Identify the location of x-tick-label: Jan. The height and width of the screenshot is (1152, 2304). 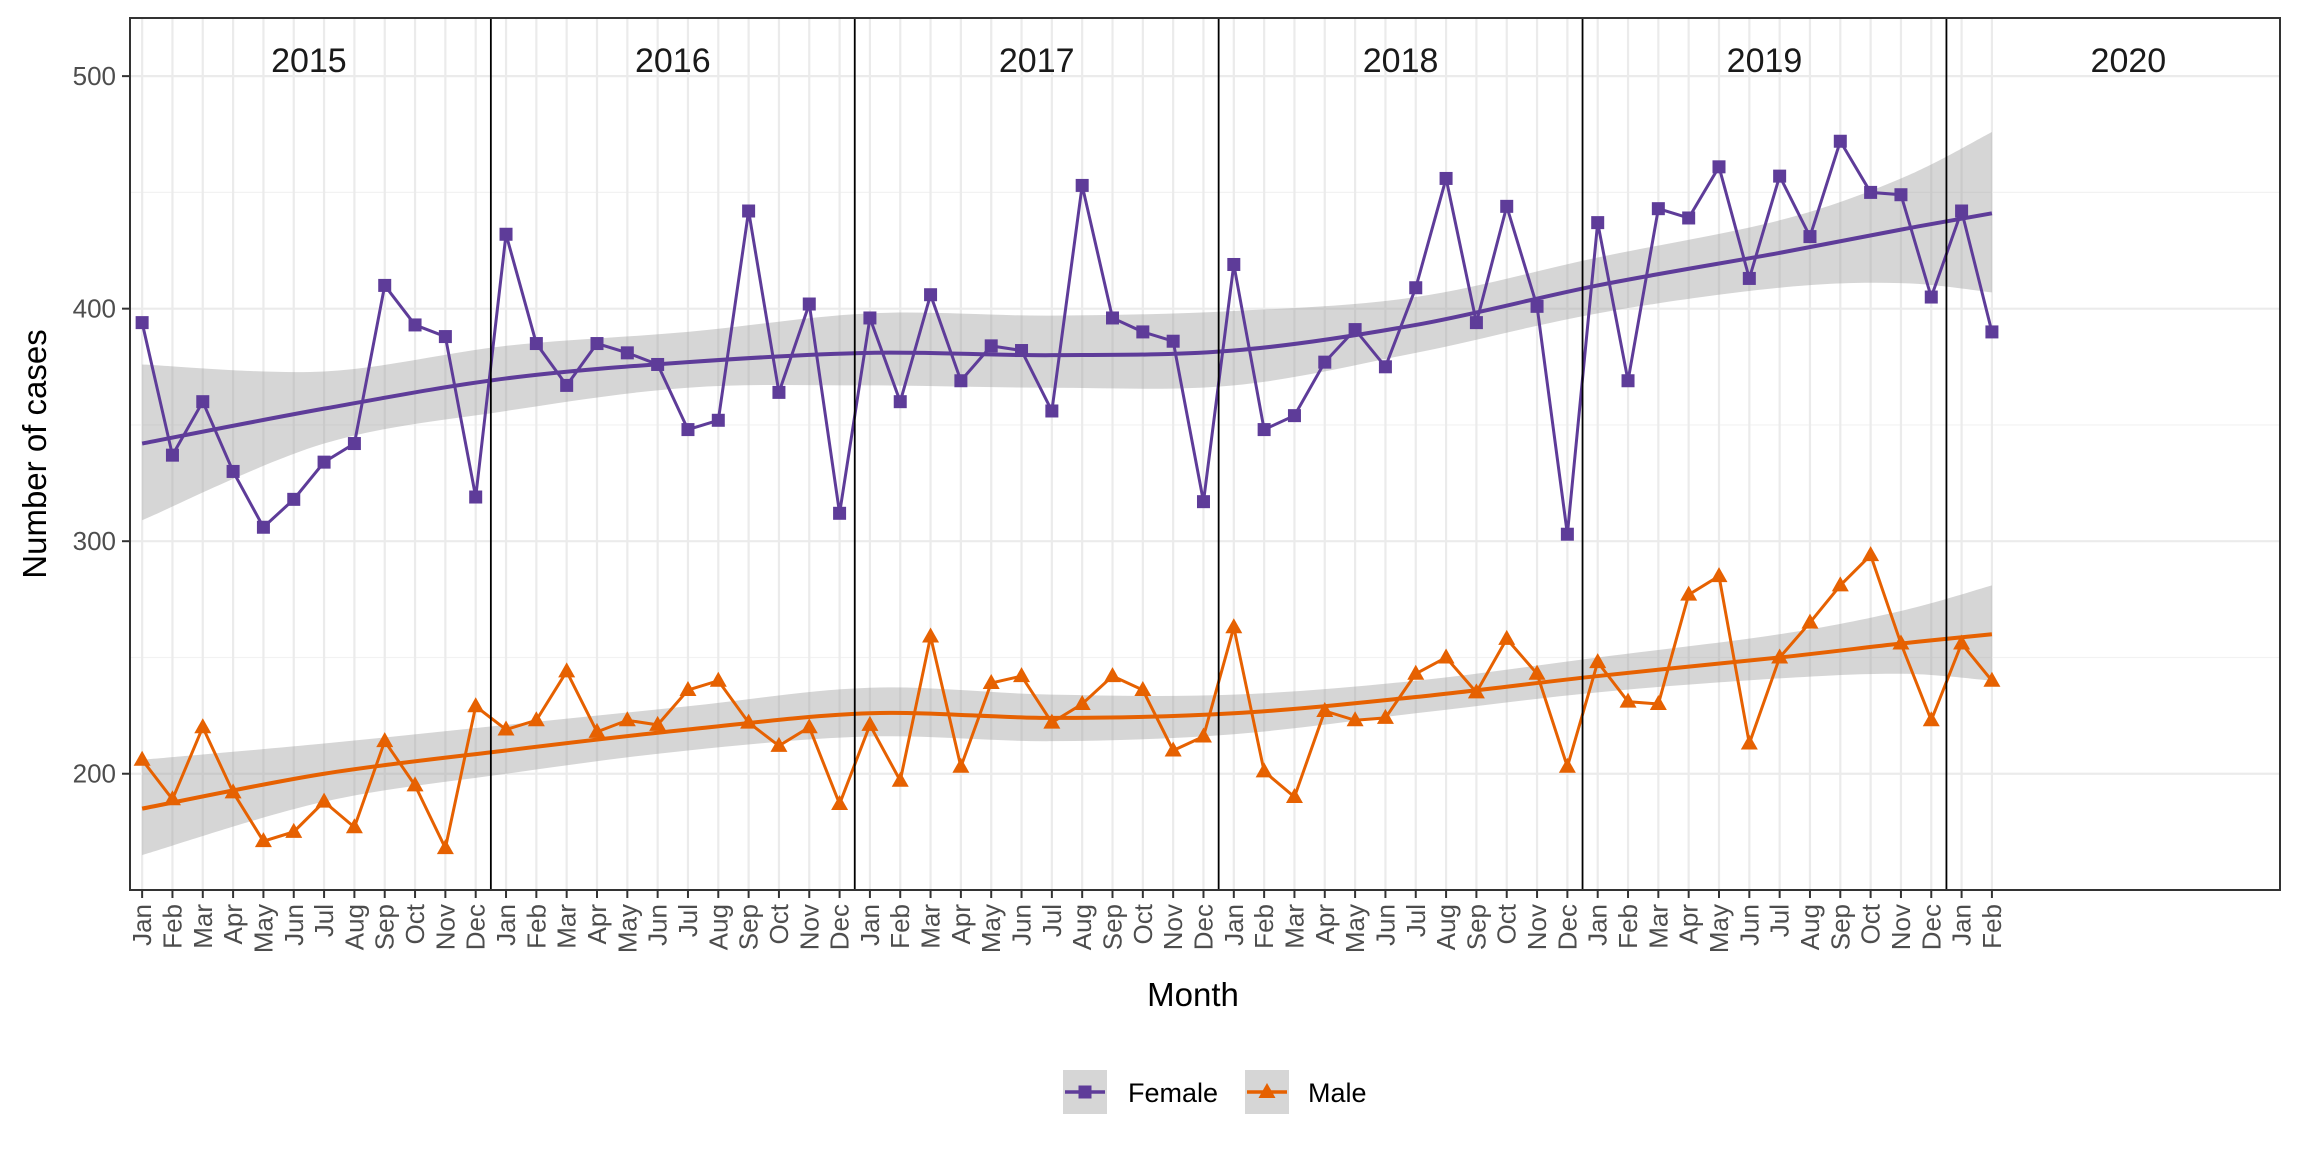
(1598, 925).